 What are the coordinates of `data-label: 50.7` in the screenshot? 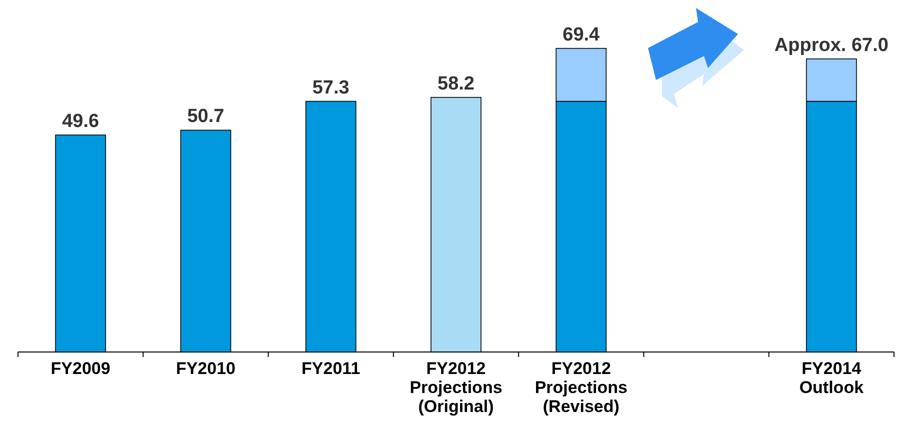 It's located at (205, 117).